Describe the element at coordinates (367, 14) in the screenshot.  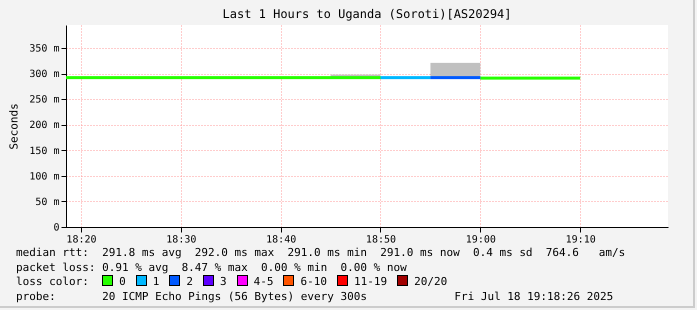
I see `chart-title: Last 1 Hours to Uganda (Soroti)[AS20294]` at that location.